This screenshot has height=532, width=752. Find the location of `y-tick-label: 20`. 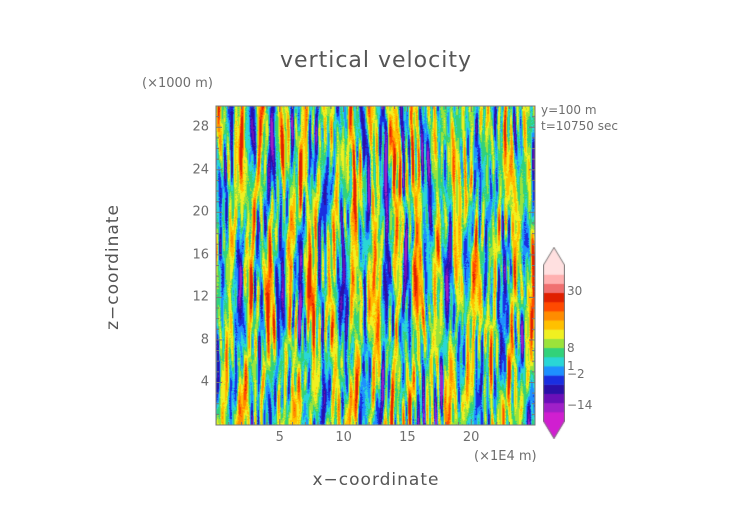

y-tick-label: 20 is located at coordinates (200, 212).